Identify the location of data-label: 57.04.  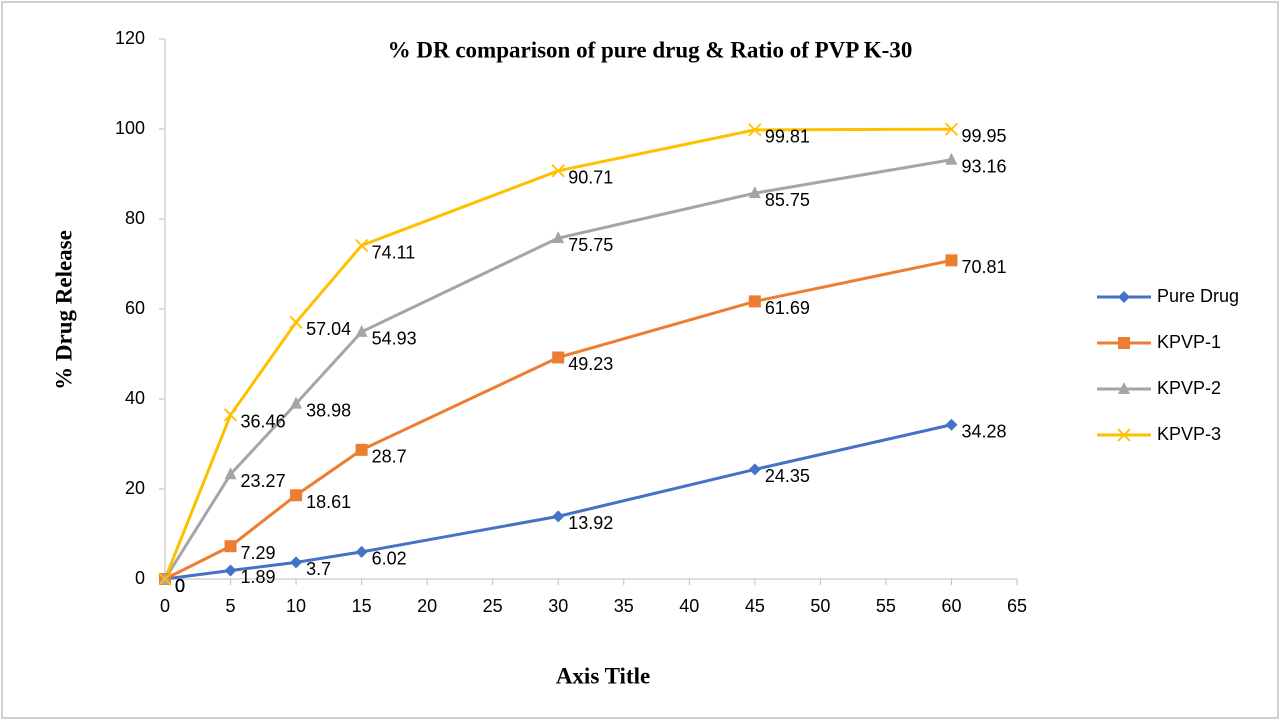
(328, 329).